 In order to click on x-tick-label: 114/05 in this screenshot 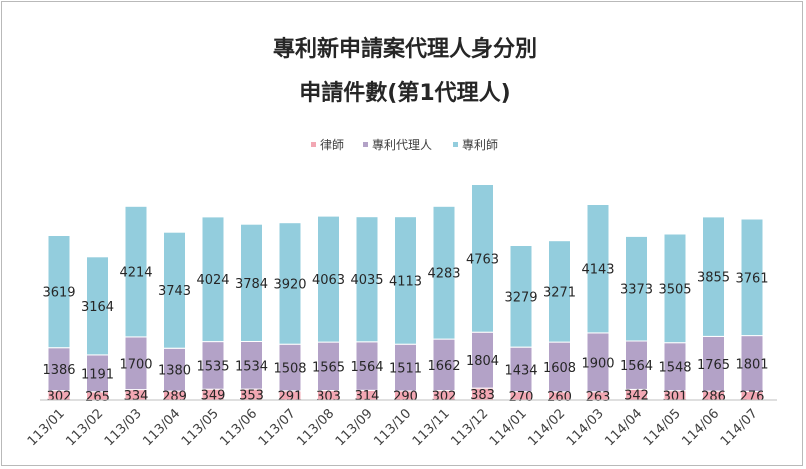, I will do `click(662, 427)`.